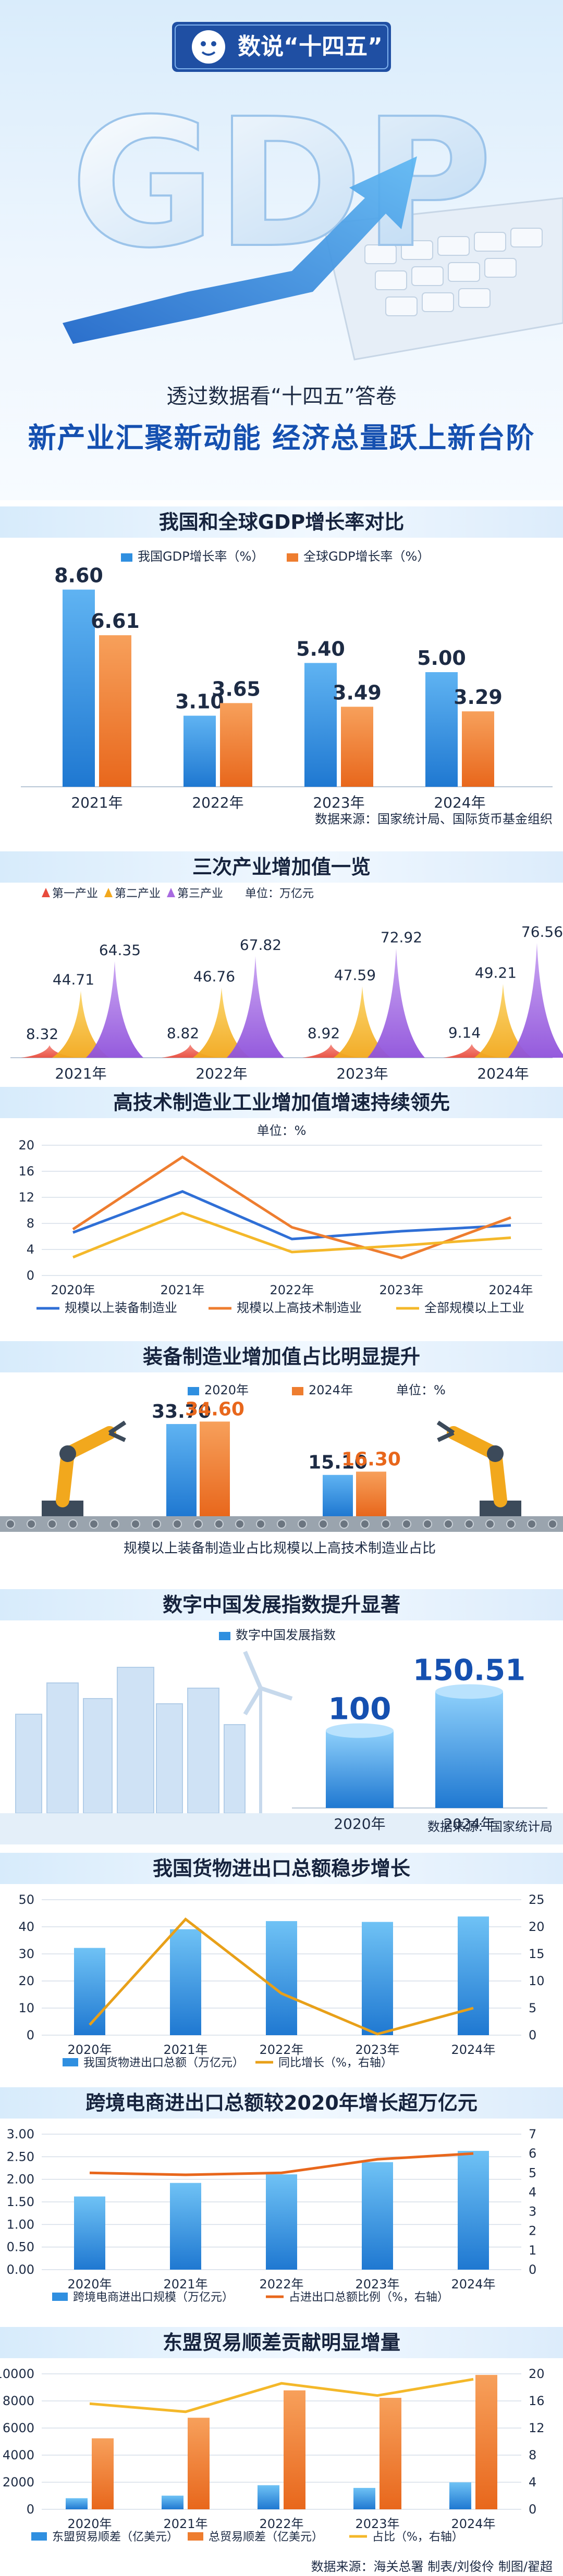  Describe the element at coordinates (362, 1073) in the screenshot. I see `category-label: 2023年` at that location.